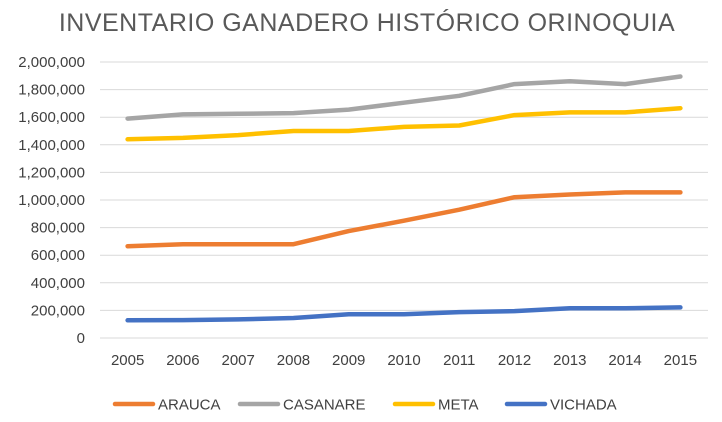  I want to click on y-tick-label: 600,000, so click(58, 255).